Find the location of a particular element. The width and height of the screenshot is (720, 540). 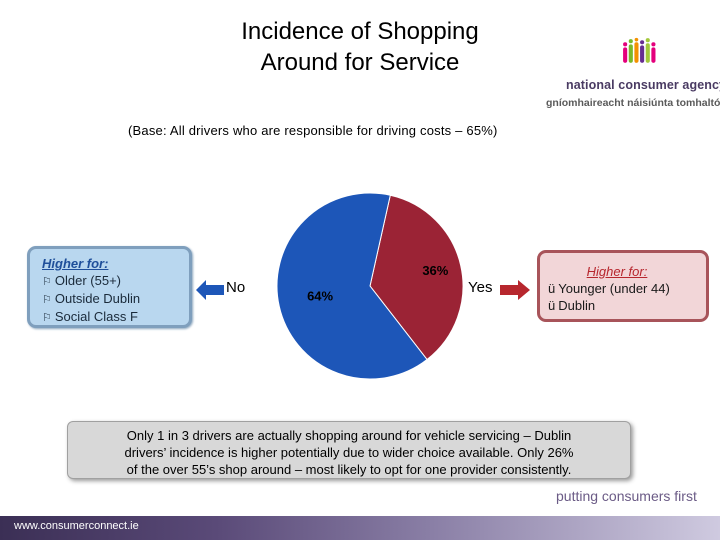

pie-slice-no is located at coordinates (352, 286).